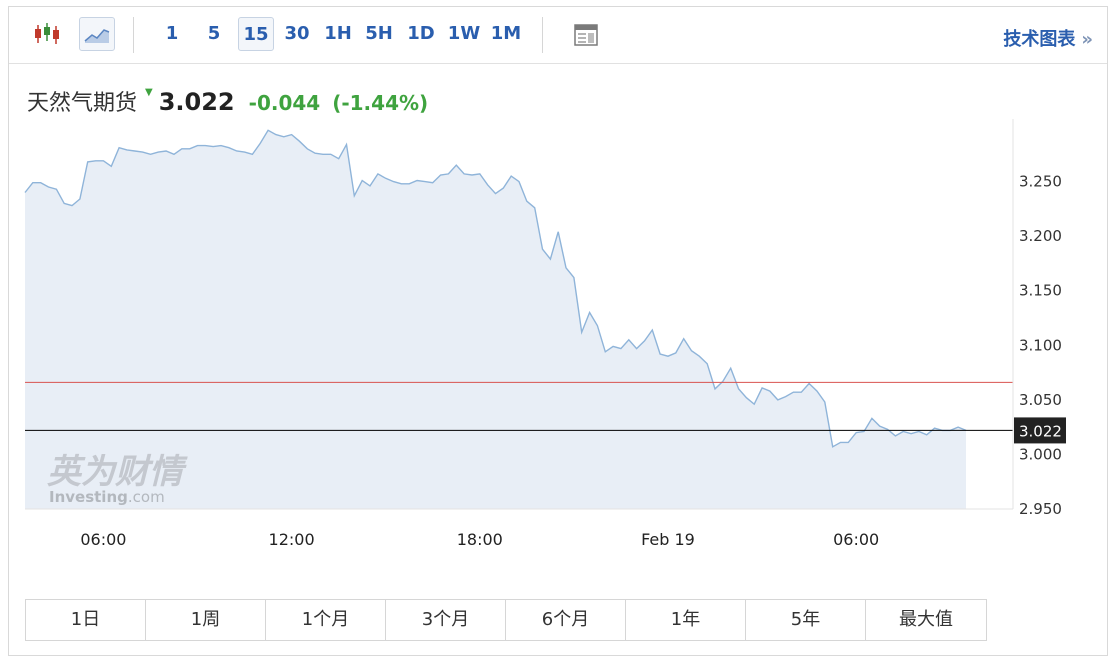  Describe the element at coordinates (256, 34) in the screenshot. I see `timeframe-15min: 15` at that location.